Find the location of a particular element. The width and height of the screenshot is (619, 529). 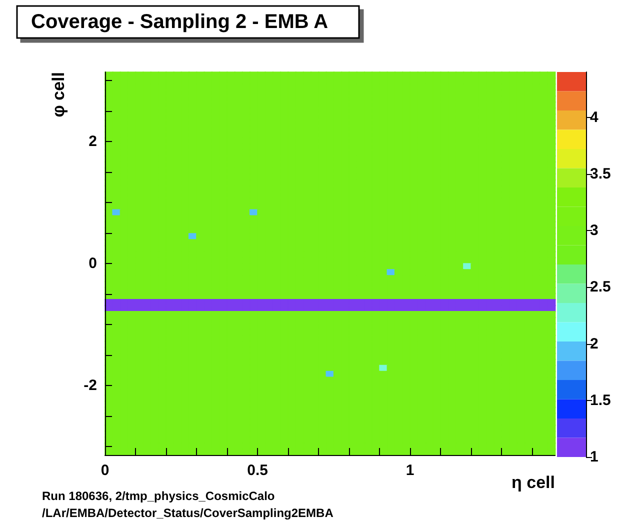

y-axis-title: φ cell is located at coordinates (58, 95).